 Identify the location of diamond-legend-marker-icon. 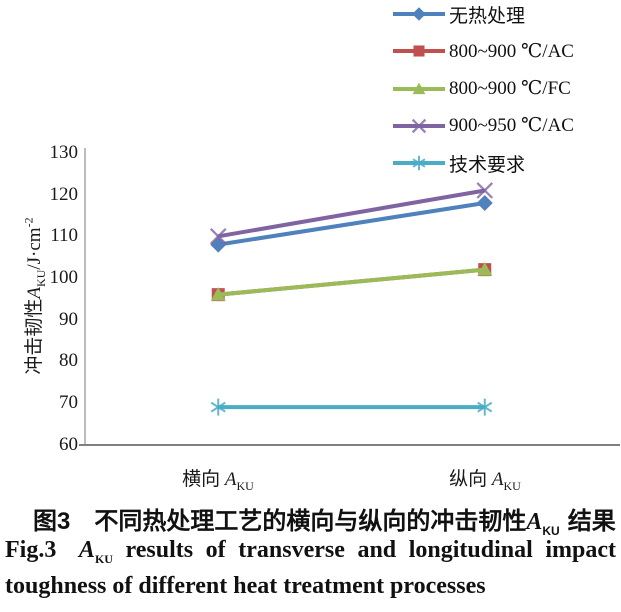
(419, 14).